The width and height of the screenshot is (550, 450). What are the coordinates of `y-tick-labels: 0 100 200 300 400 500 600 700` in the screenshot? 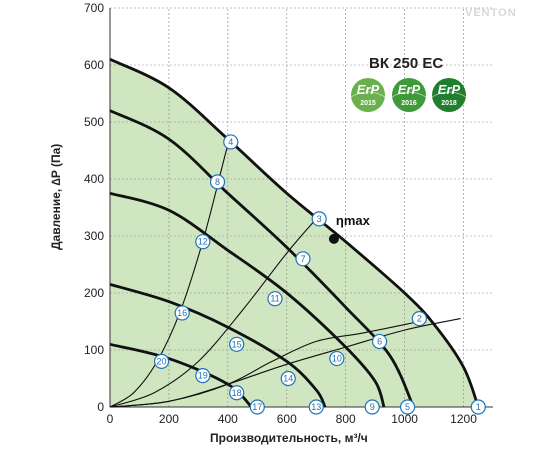 It's located at (94, 207).